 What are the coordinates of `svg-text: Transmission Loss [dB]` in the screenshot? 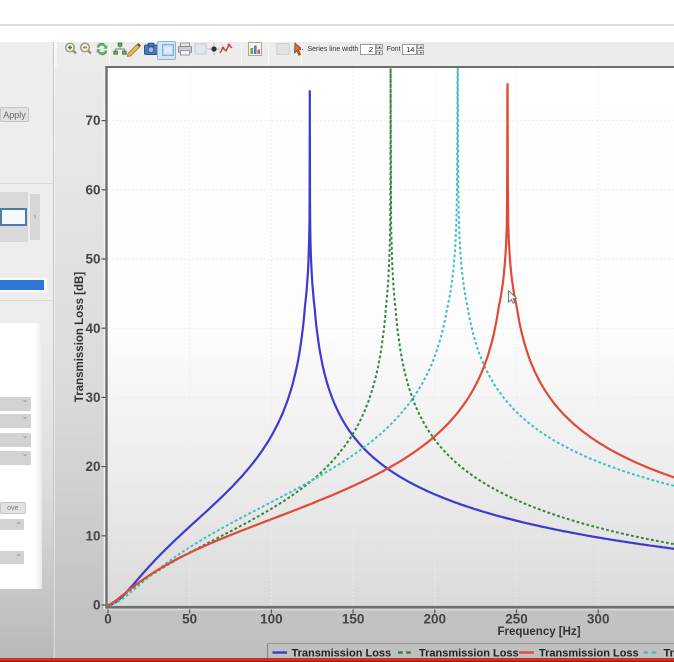 It's located at (80, 337).